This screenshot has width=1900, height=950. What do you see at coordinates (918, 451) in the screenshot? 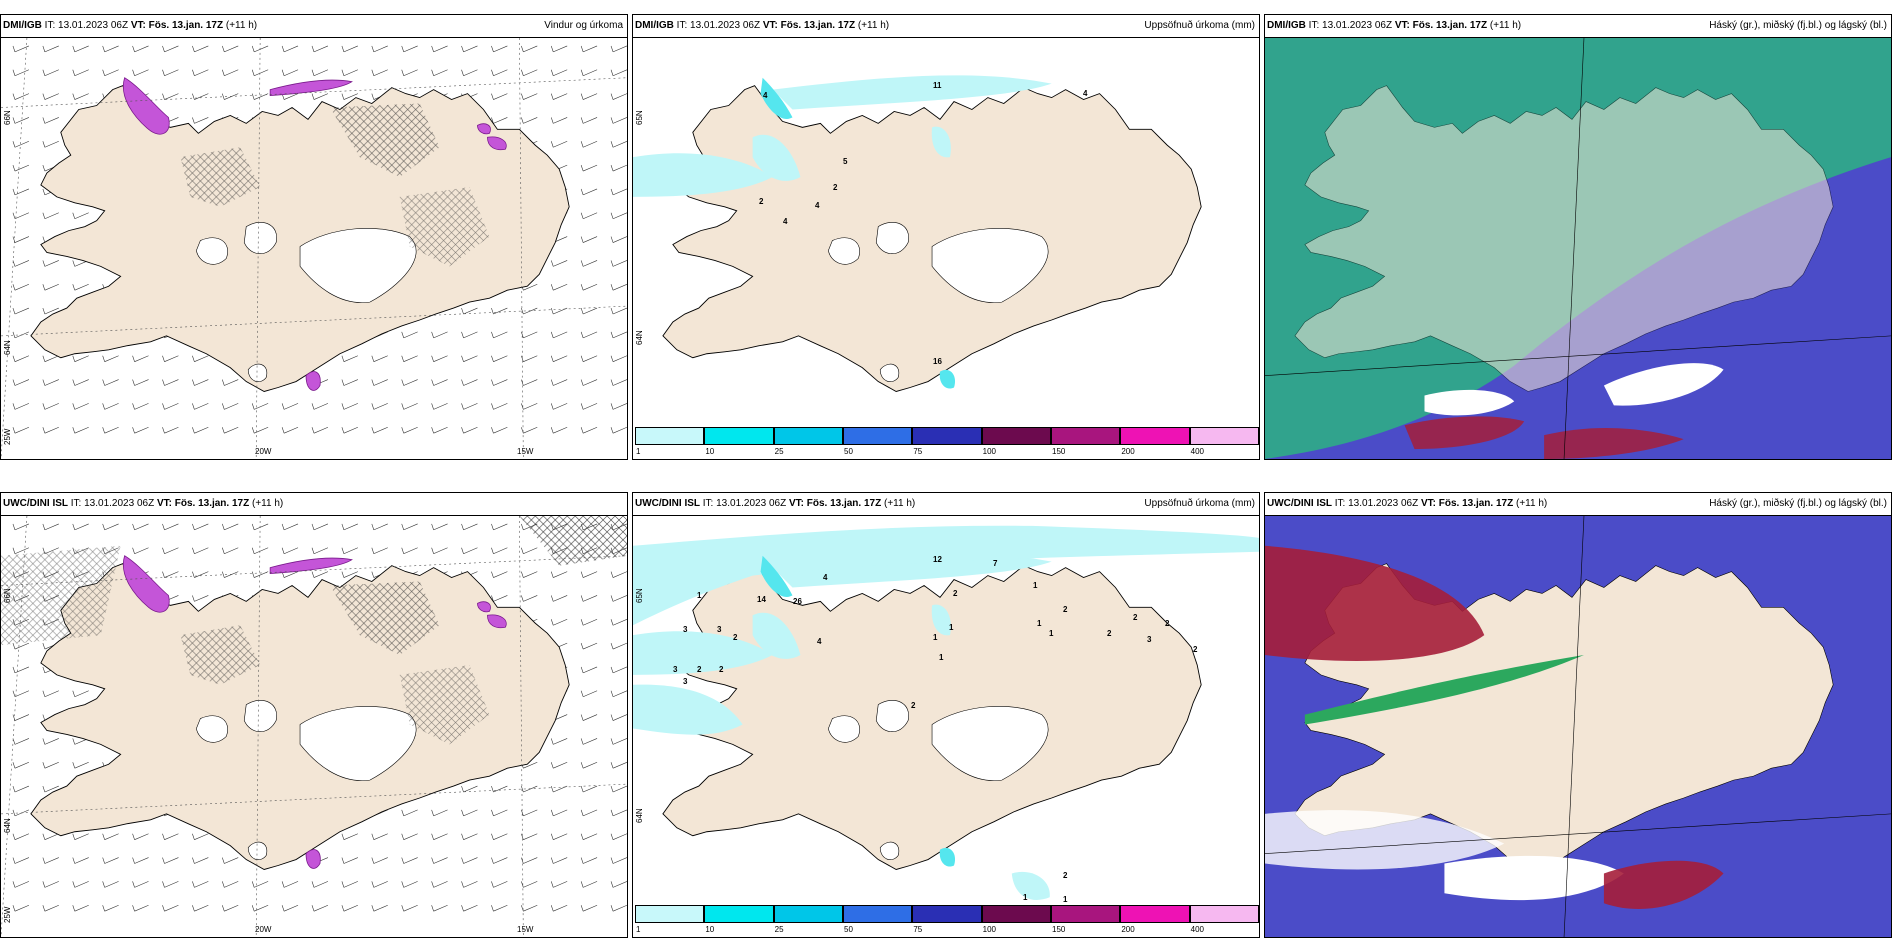
I see `colorbar-tick-label: 75` at bounding box center [918, 451].